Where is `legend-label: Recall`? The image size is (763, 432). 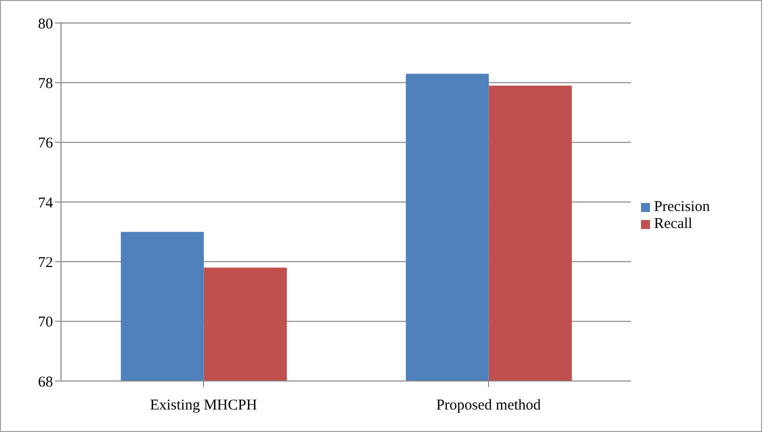 legend-label: Recall is located at coordinates (673, 224).